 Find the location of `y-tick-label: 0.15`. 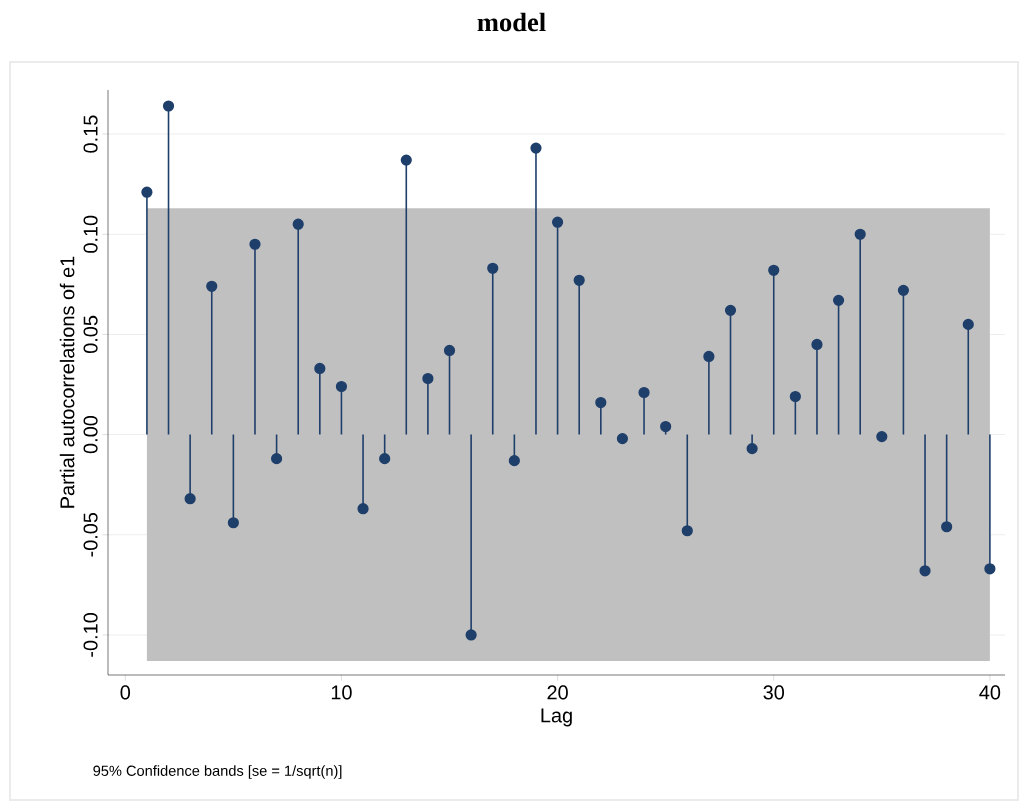

y-tick-label: 0.15 is located at coordinates (90, 134).